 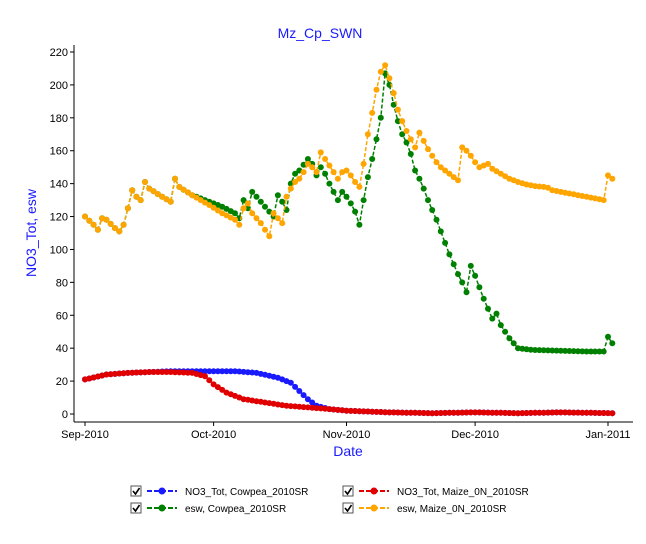 What do you see at coordinates (463, 492) in the screenshot?
I see `legend-label: NO3_Tot, Maize_0N_2010SR` at bounding box center [463, 492].